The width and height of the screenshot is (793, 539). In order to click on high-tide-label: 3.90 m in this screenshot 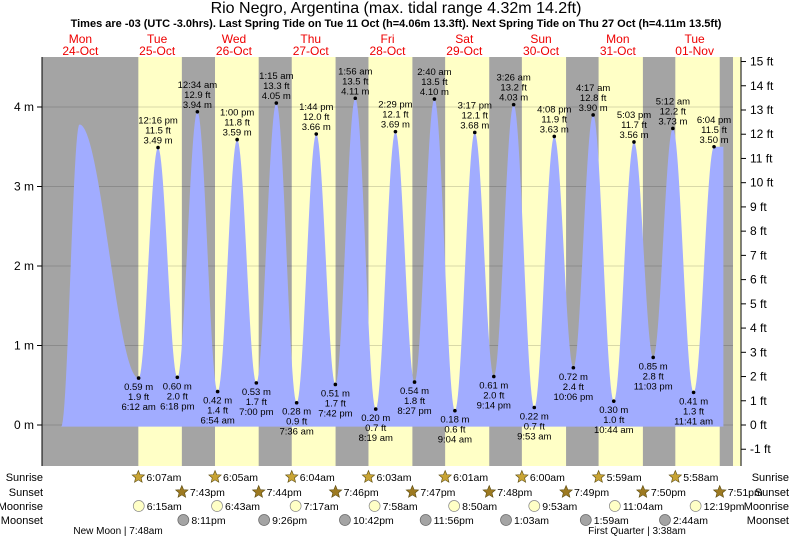, I will do `click(593, 108)`.